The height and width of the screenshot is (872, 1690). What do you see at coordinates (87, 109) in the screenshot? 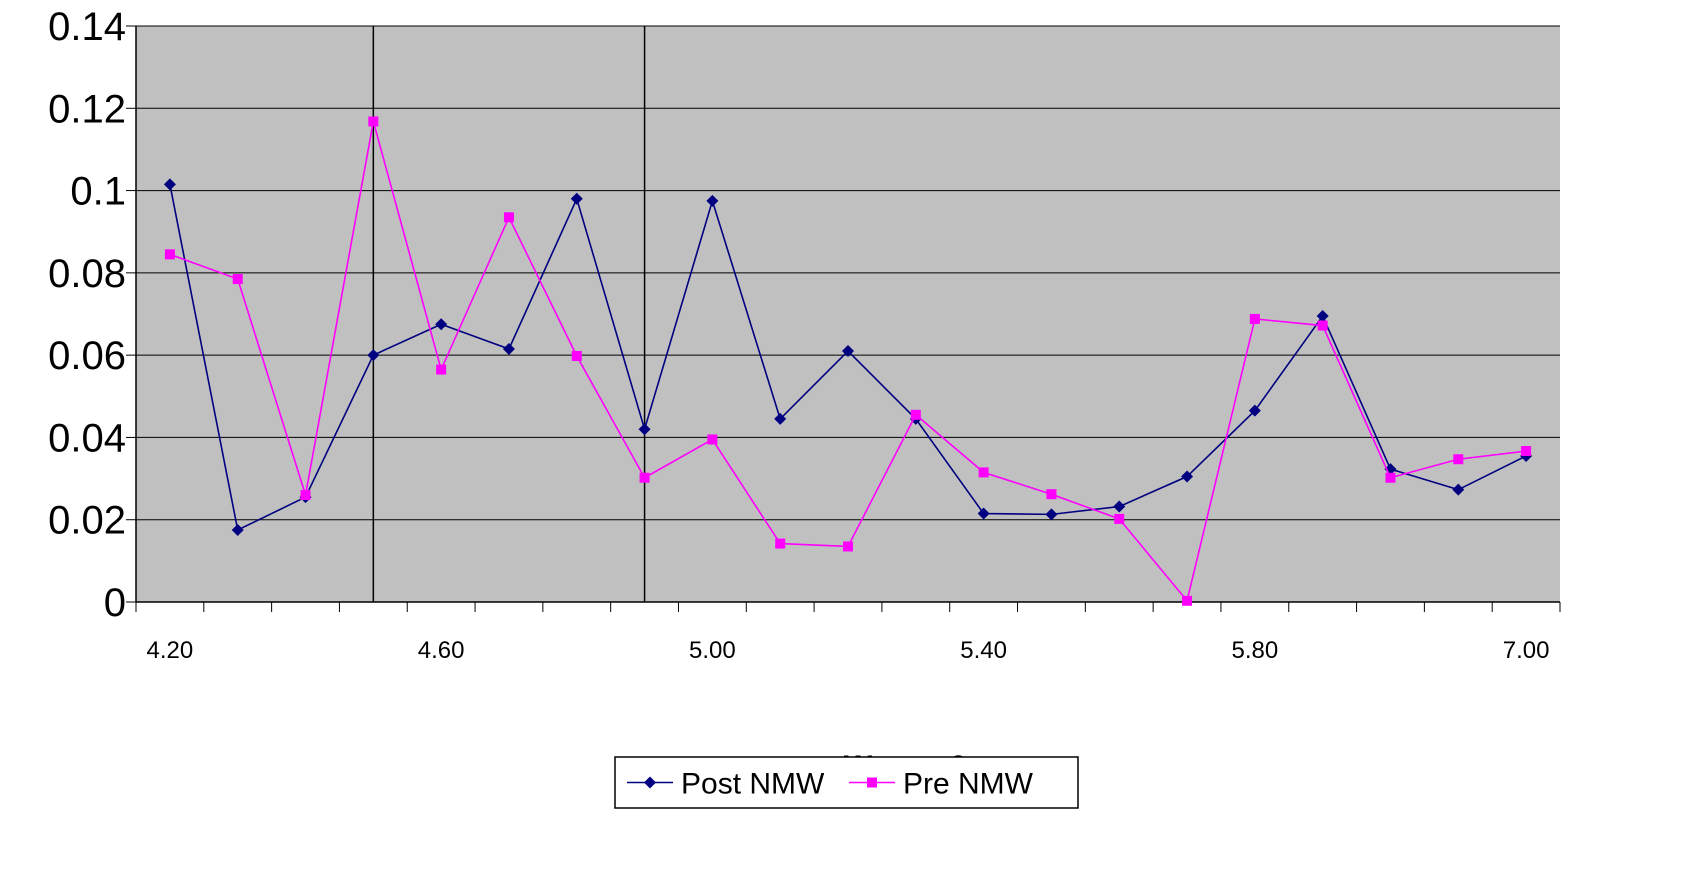
I see `y-tick-label: 0.12` at bounding box center [87, 109].